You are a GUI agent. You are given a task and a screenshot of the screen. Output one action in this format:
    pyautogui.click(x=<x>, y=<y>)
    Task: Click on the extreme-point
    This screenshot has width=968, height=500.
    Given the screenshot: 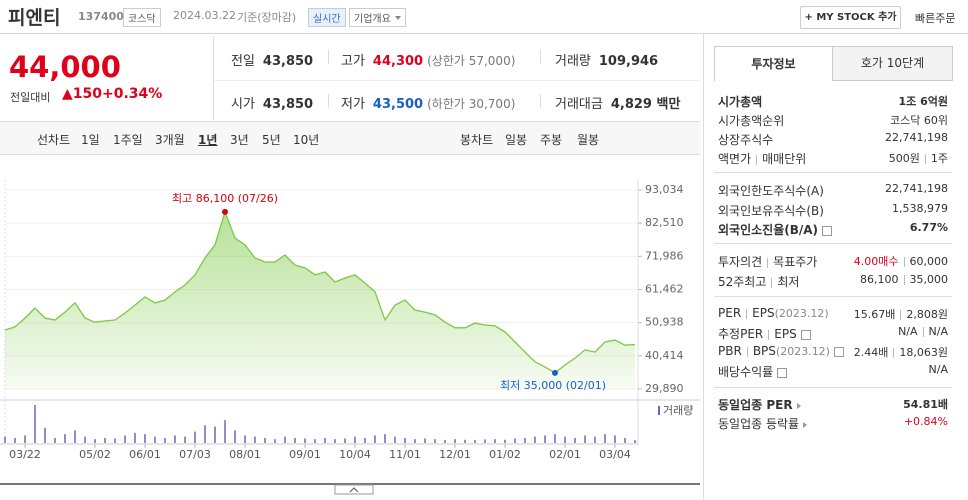 What is the action you would take?
    pyautogui.click(x=225, y=211)
    